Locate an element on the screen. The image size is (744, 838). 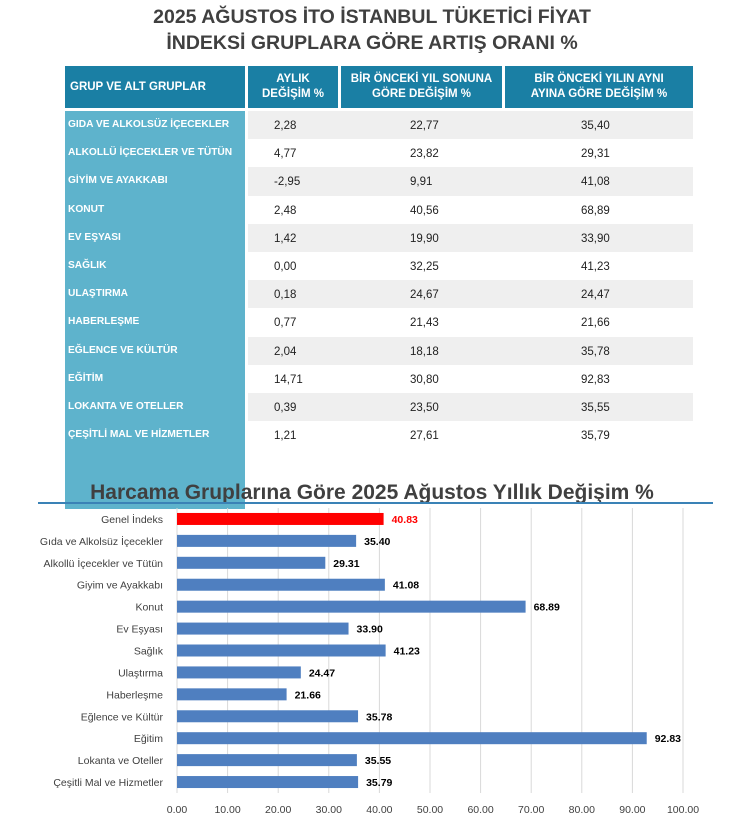
x-tick-label: 60.00 is located at coordinates (480, 810).